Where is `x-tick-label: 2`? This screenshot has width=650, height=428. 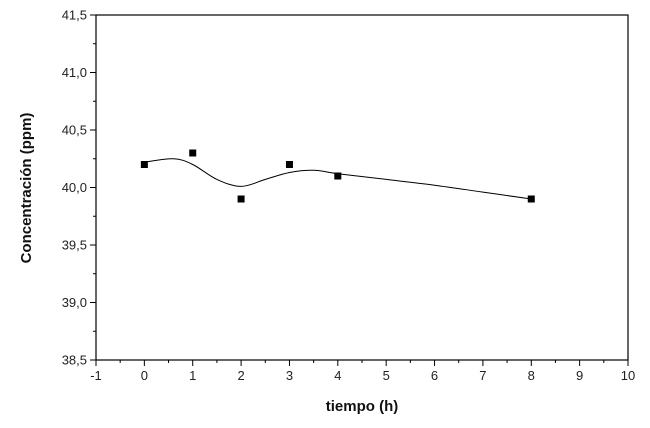
x-tick-label: 2 is located at coordinates (240, 375).